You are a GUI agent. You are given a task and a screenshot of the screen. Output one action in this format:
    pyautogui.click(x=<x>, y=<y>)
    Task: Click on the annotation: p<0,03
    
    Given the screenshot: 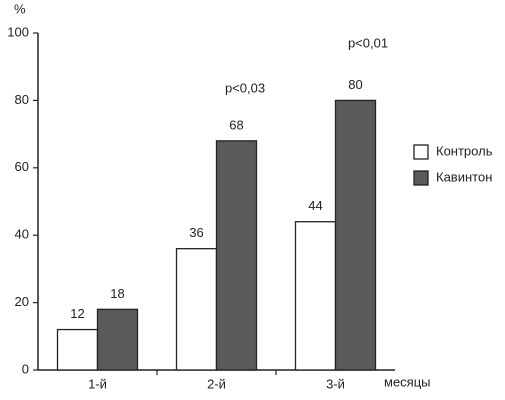 What is the action you would take?
    pyautogui.click(x=245, y=87)
    